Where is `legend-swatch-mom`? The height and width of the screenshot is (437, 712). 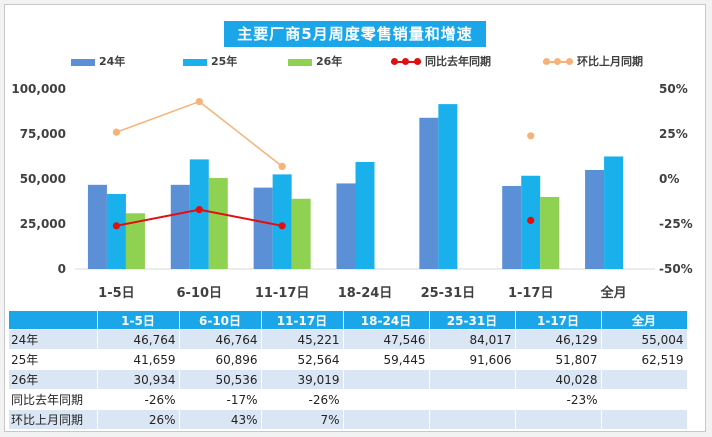
legend-swatch-mom is located at coordinates (558, 62).